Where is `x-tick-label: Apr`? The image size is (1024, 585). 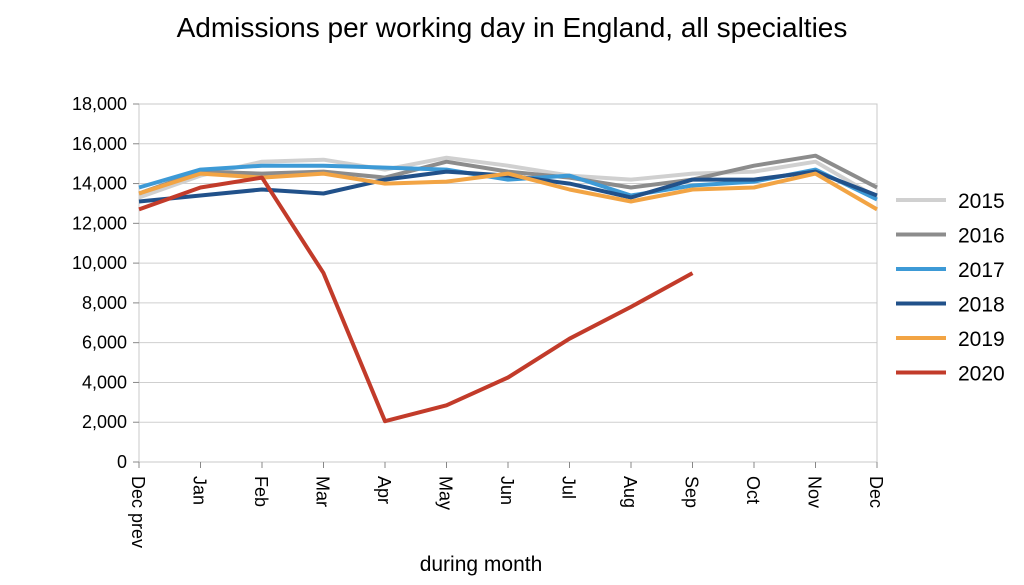
x-tick-label: Apr is located at coordinates (384, 490).